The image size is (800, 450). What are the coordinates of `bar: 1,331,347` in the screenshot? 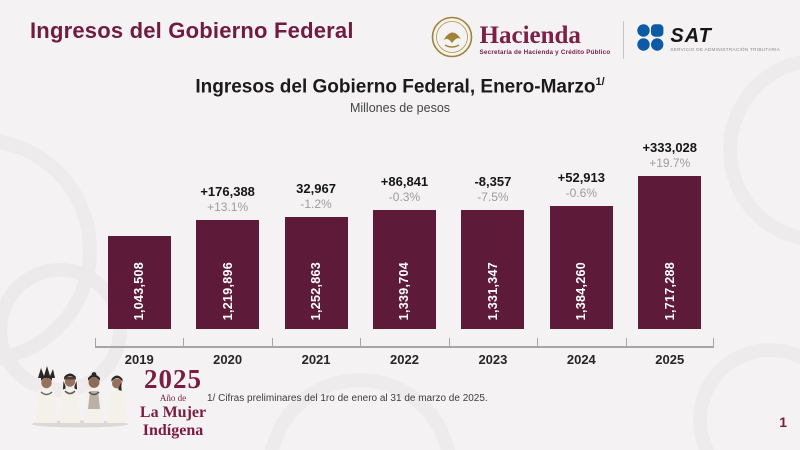 It's located at (493, 269).